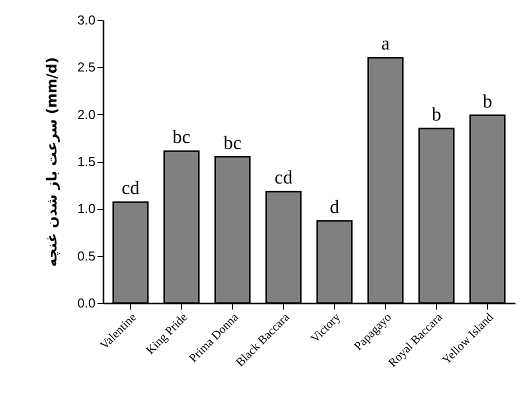  I want to click on y-tick-label: 1.0, so click(86, 208).